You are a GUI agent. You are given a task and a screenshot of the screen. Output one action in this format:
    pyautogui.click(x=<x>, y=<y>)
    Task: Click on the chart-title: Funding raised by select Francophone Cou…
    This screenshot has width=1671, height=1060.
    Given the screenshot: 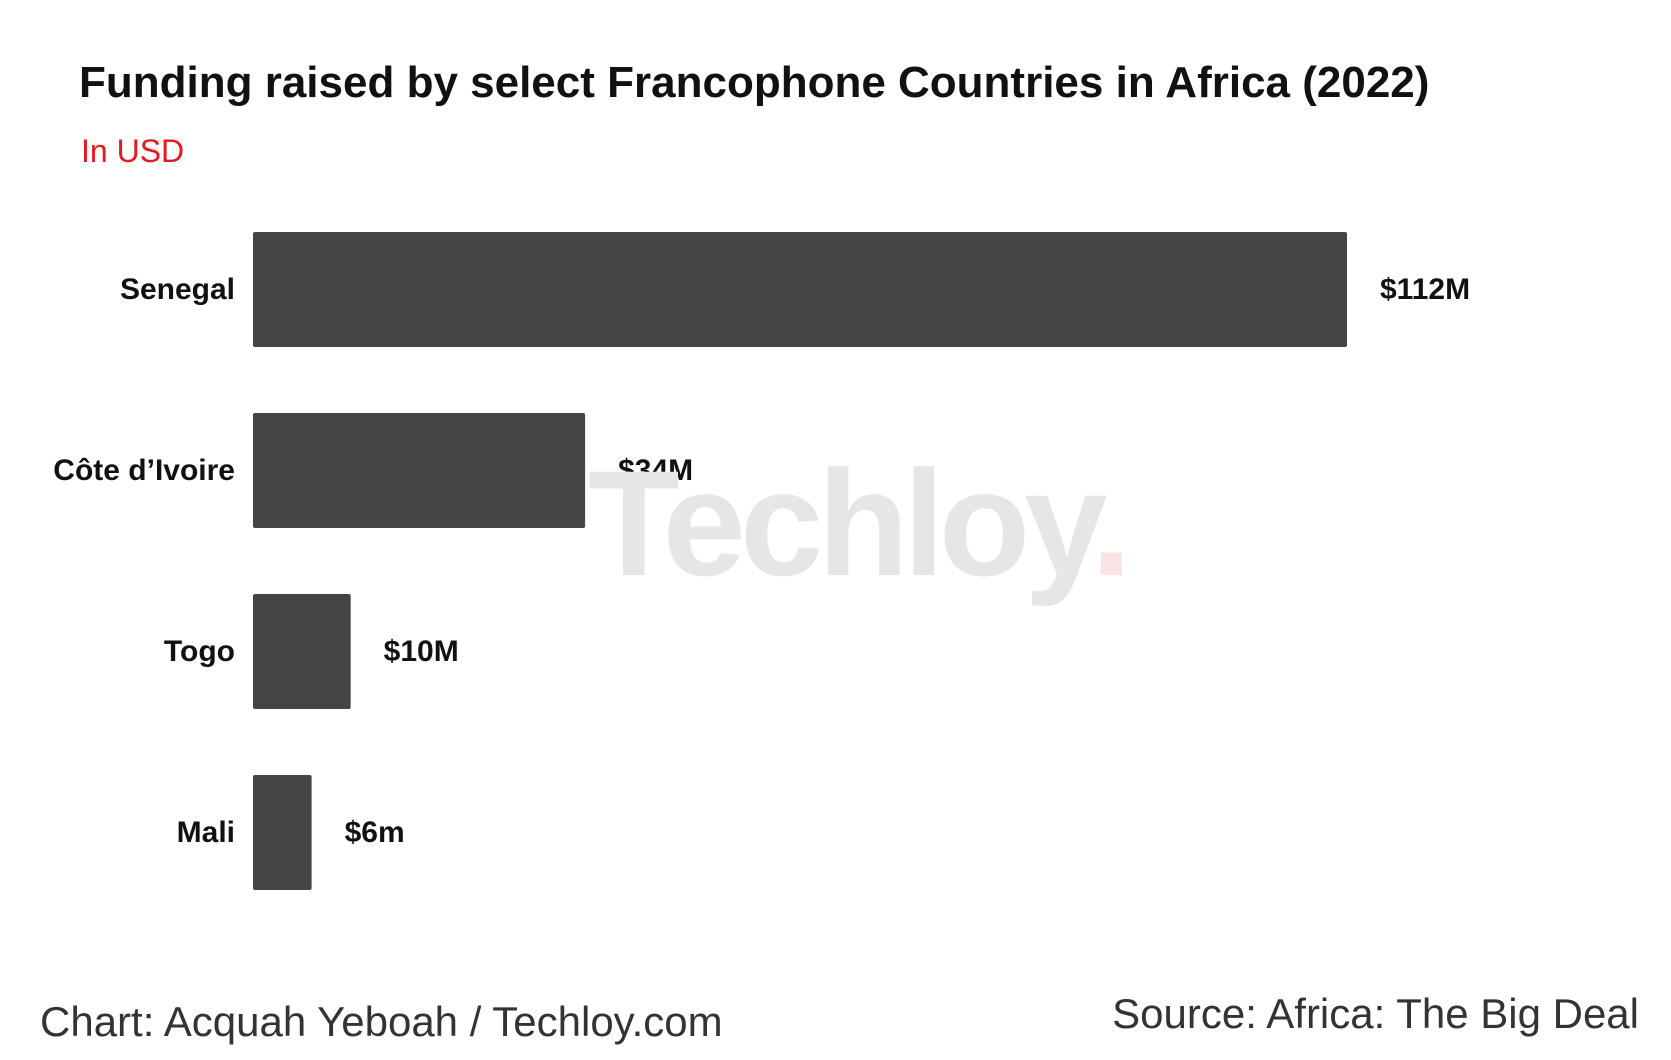 What is the action you would take?
    pyautogui.click(x=754, y=82)
    